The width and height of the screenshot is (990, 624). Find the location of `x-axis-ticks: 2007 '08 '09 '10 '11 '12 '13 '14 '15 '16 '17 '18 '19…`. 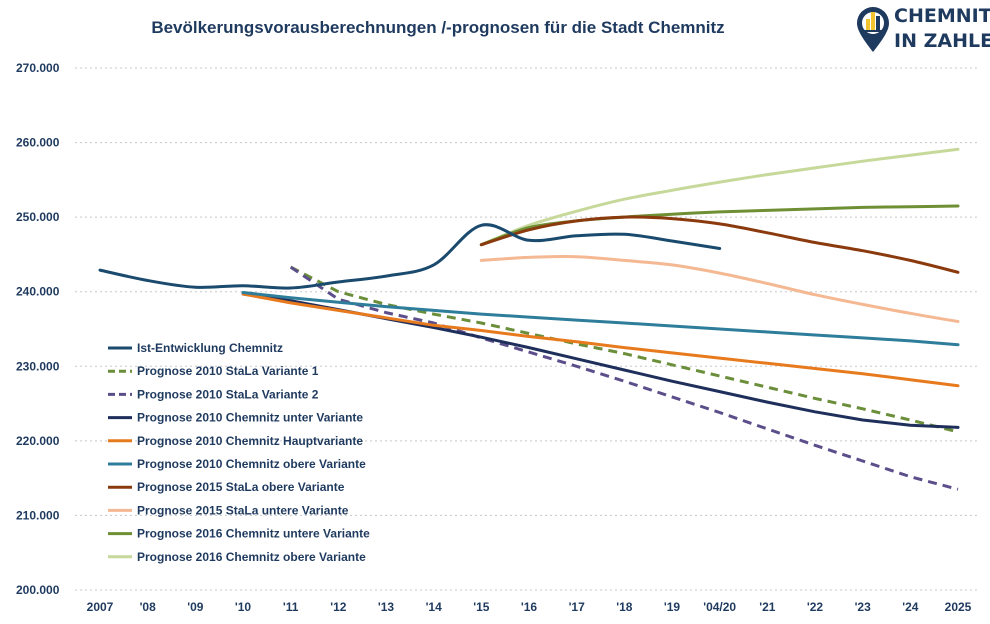

x-axis-ticks: 2007 '08 '09 '10 '11 '12 '13 '14 '15 '16 '17 '18 '19… is located at coordinates (529, 607).